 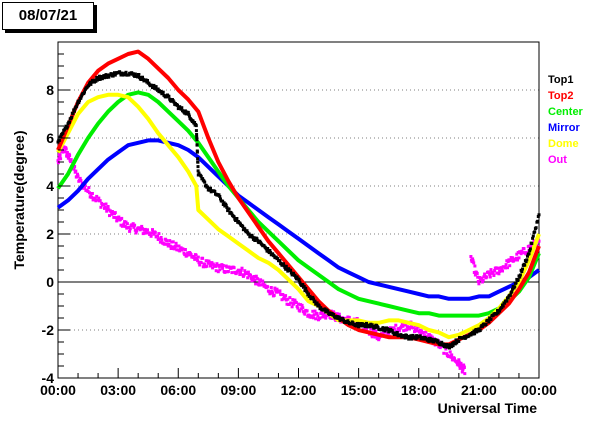 I want to click on y-tick-label: 8, so click(x=50, y=90).